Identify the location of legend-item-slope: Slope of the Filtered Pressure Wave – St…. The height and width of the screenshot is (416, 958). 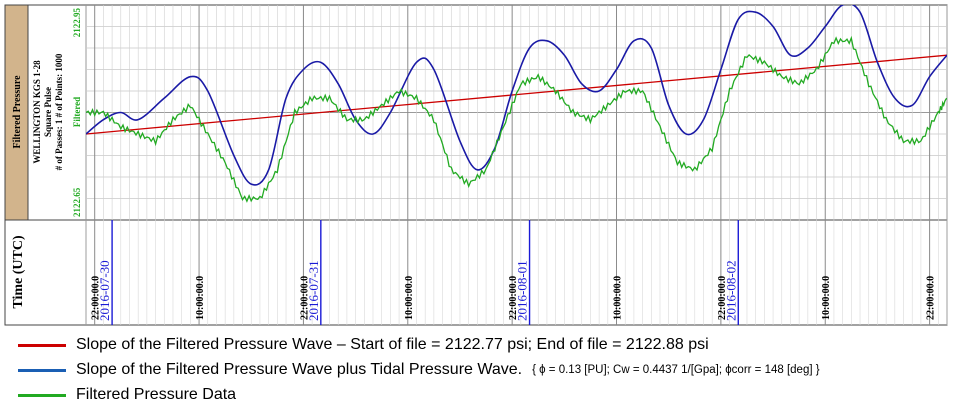
(363, 345).